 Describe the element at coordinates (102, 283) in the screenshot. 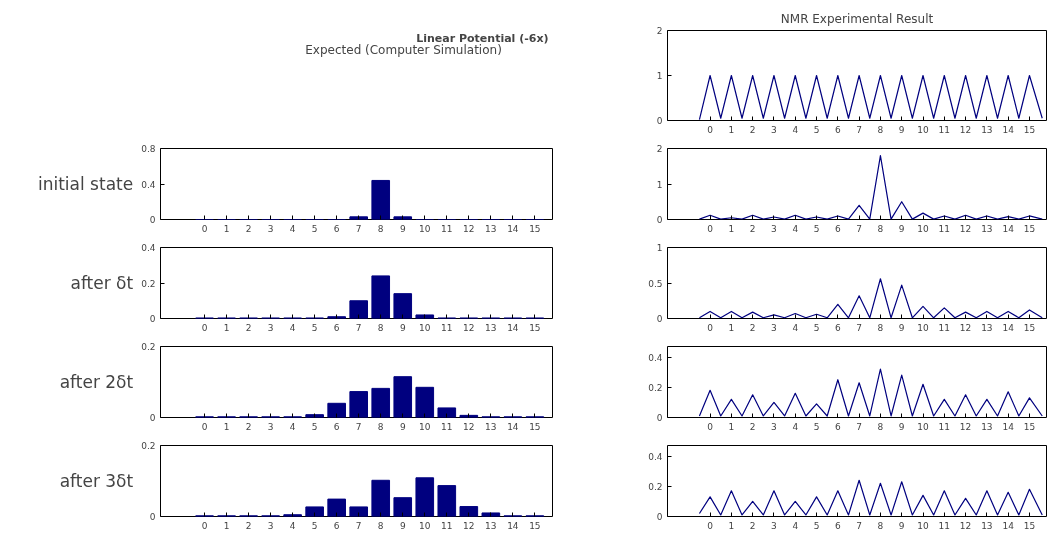

I see `y-axis-title: after δt` at that location.